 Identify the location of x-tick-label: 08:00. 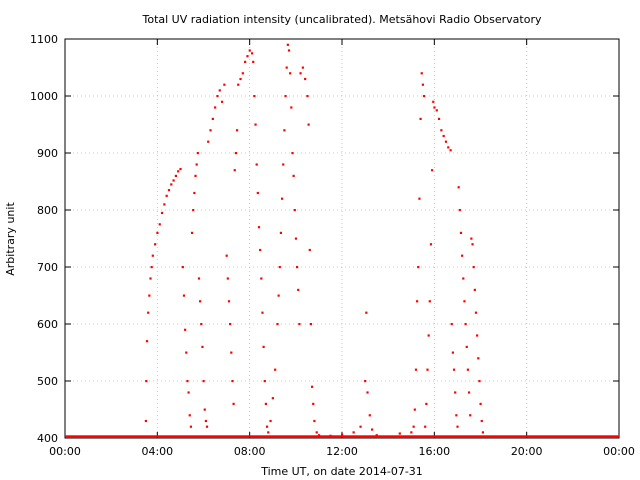
(250, 451).